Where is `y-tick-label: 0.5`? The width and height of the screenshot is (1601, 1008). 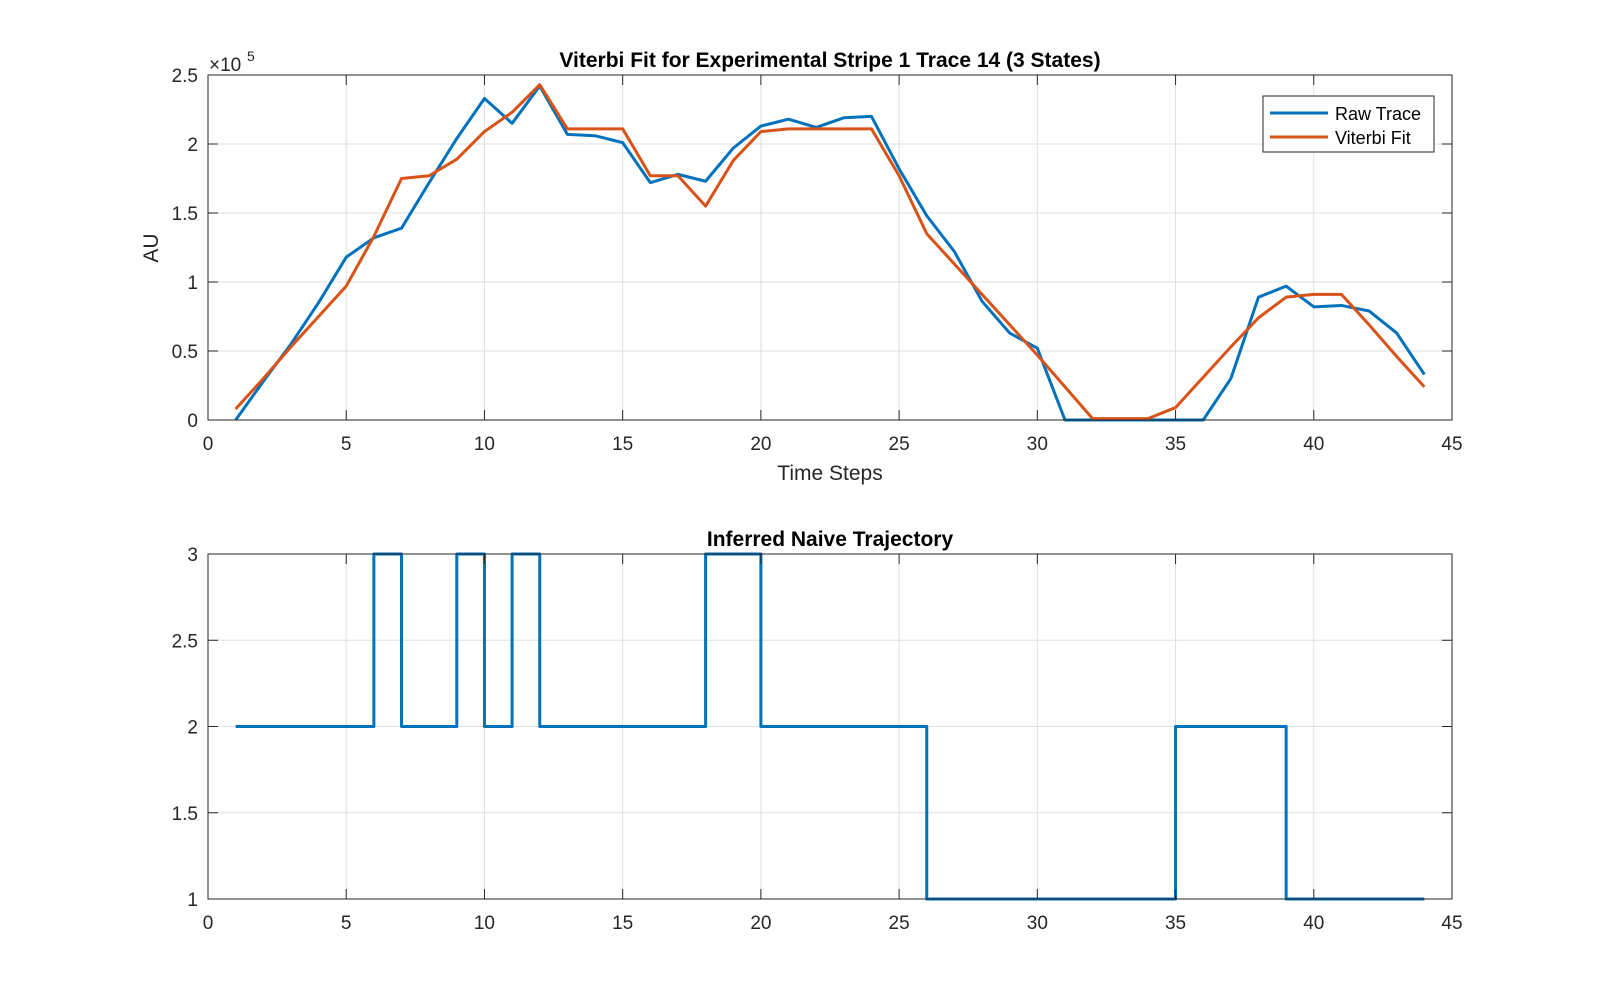 y-tick-label: 0.5 is located at coordinates (185, 352).